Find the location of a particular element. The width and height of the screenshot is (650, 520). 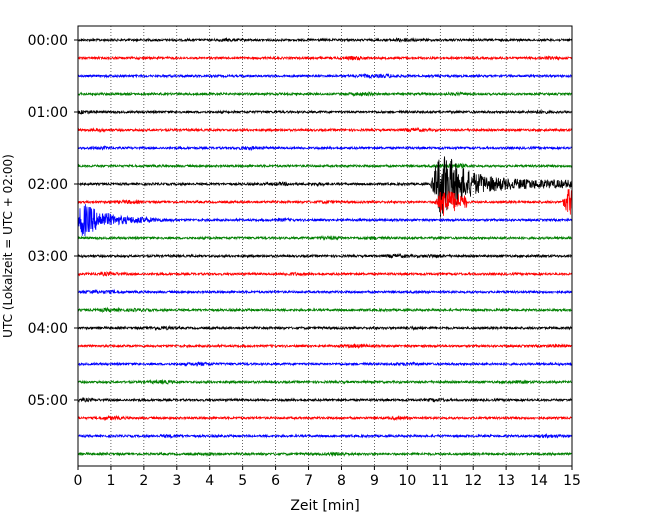

y-tick-label: 00:00 is located at coordinates (48, 41).